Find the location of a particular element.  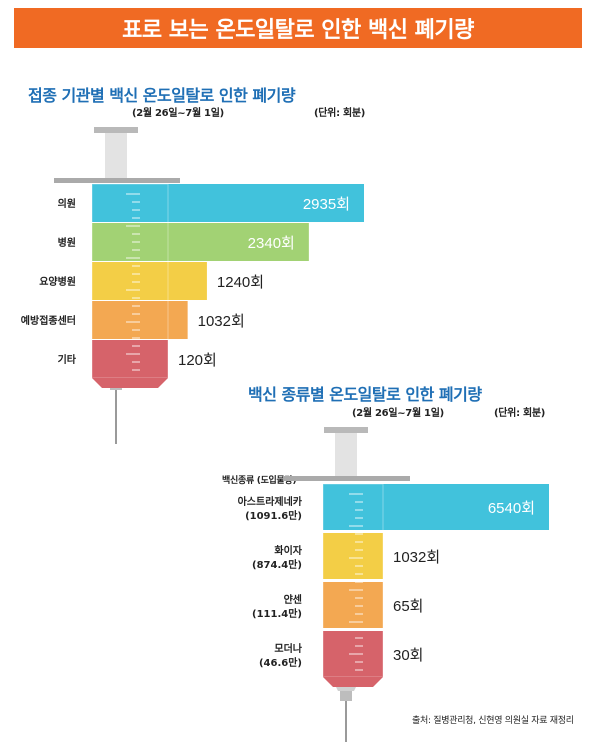

chart2-category-note-1: (874.4만) is located at coordinates (277, 564).